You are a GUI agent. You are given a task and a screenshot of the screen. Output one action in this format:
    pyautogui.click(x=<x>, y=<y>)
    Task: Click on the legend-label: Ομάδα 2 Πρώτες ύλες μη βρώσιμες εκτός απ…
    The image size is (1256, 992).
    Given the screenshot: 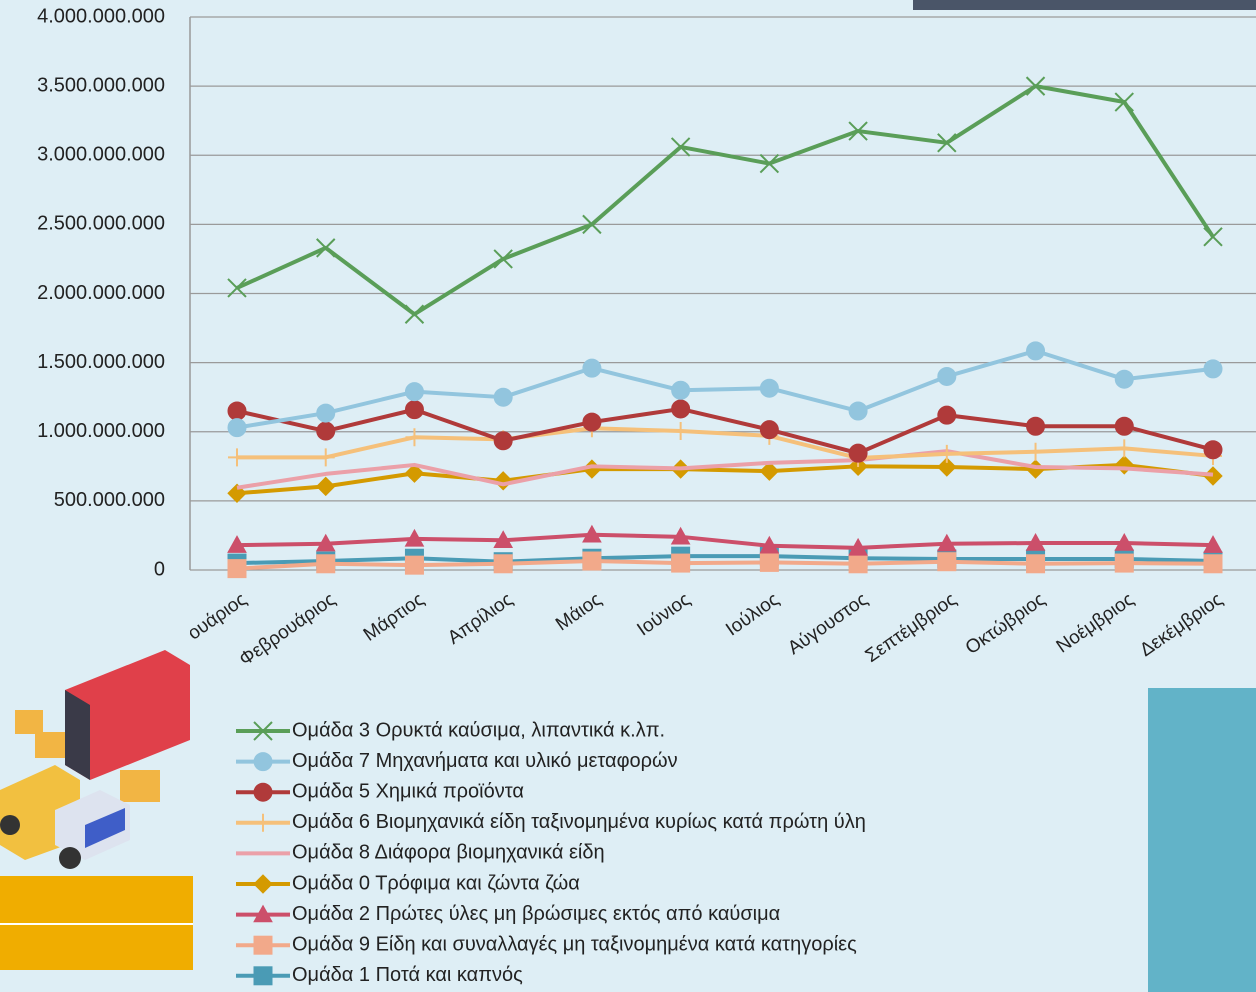 What is the action you would take?
    pyautogui.click(x=536, y=914)
    